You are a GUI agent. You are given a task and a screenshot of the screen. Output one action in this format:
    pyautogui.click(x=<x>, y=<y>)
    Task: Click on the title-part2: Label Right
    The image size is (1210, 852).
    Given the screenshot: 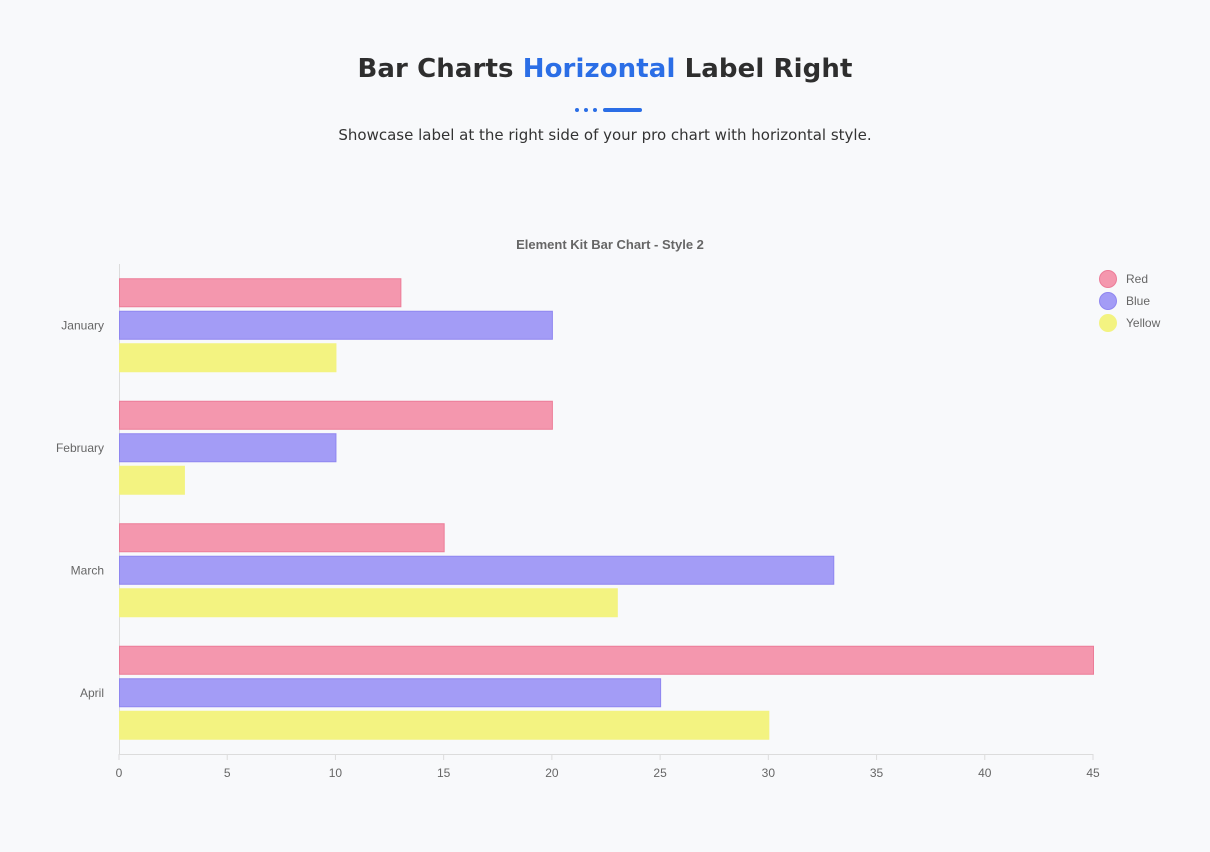 What is the action you would take?
    pyautogui.click(x=768, y=69)
    